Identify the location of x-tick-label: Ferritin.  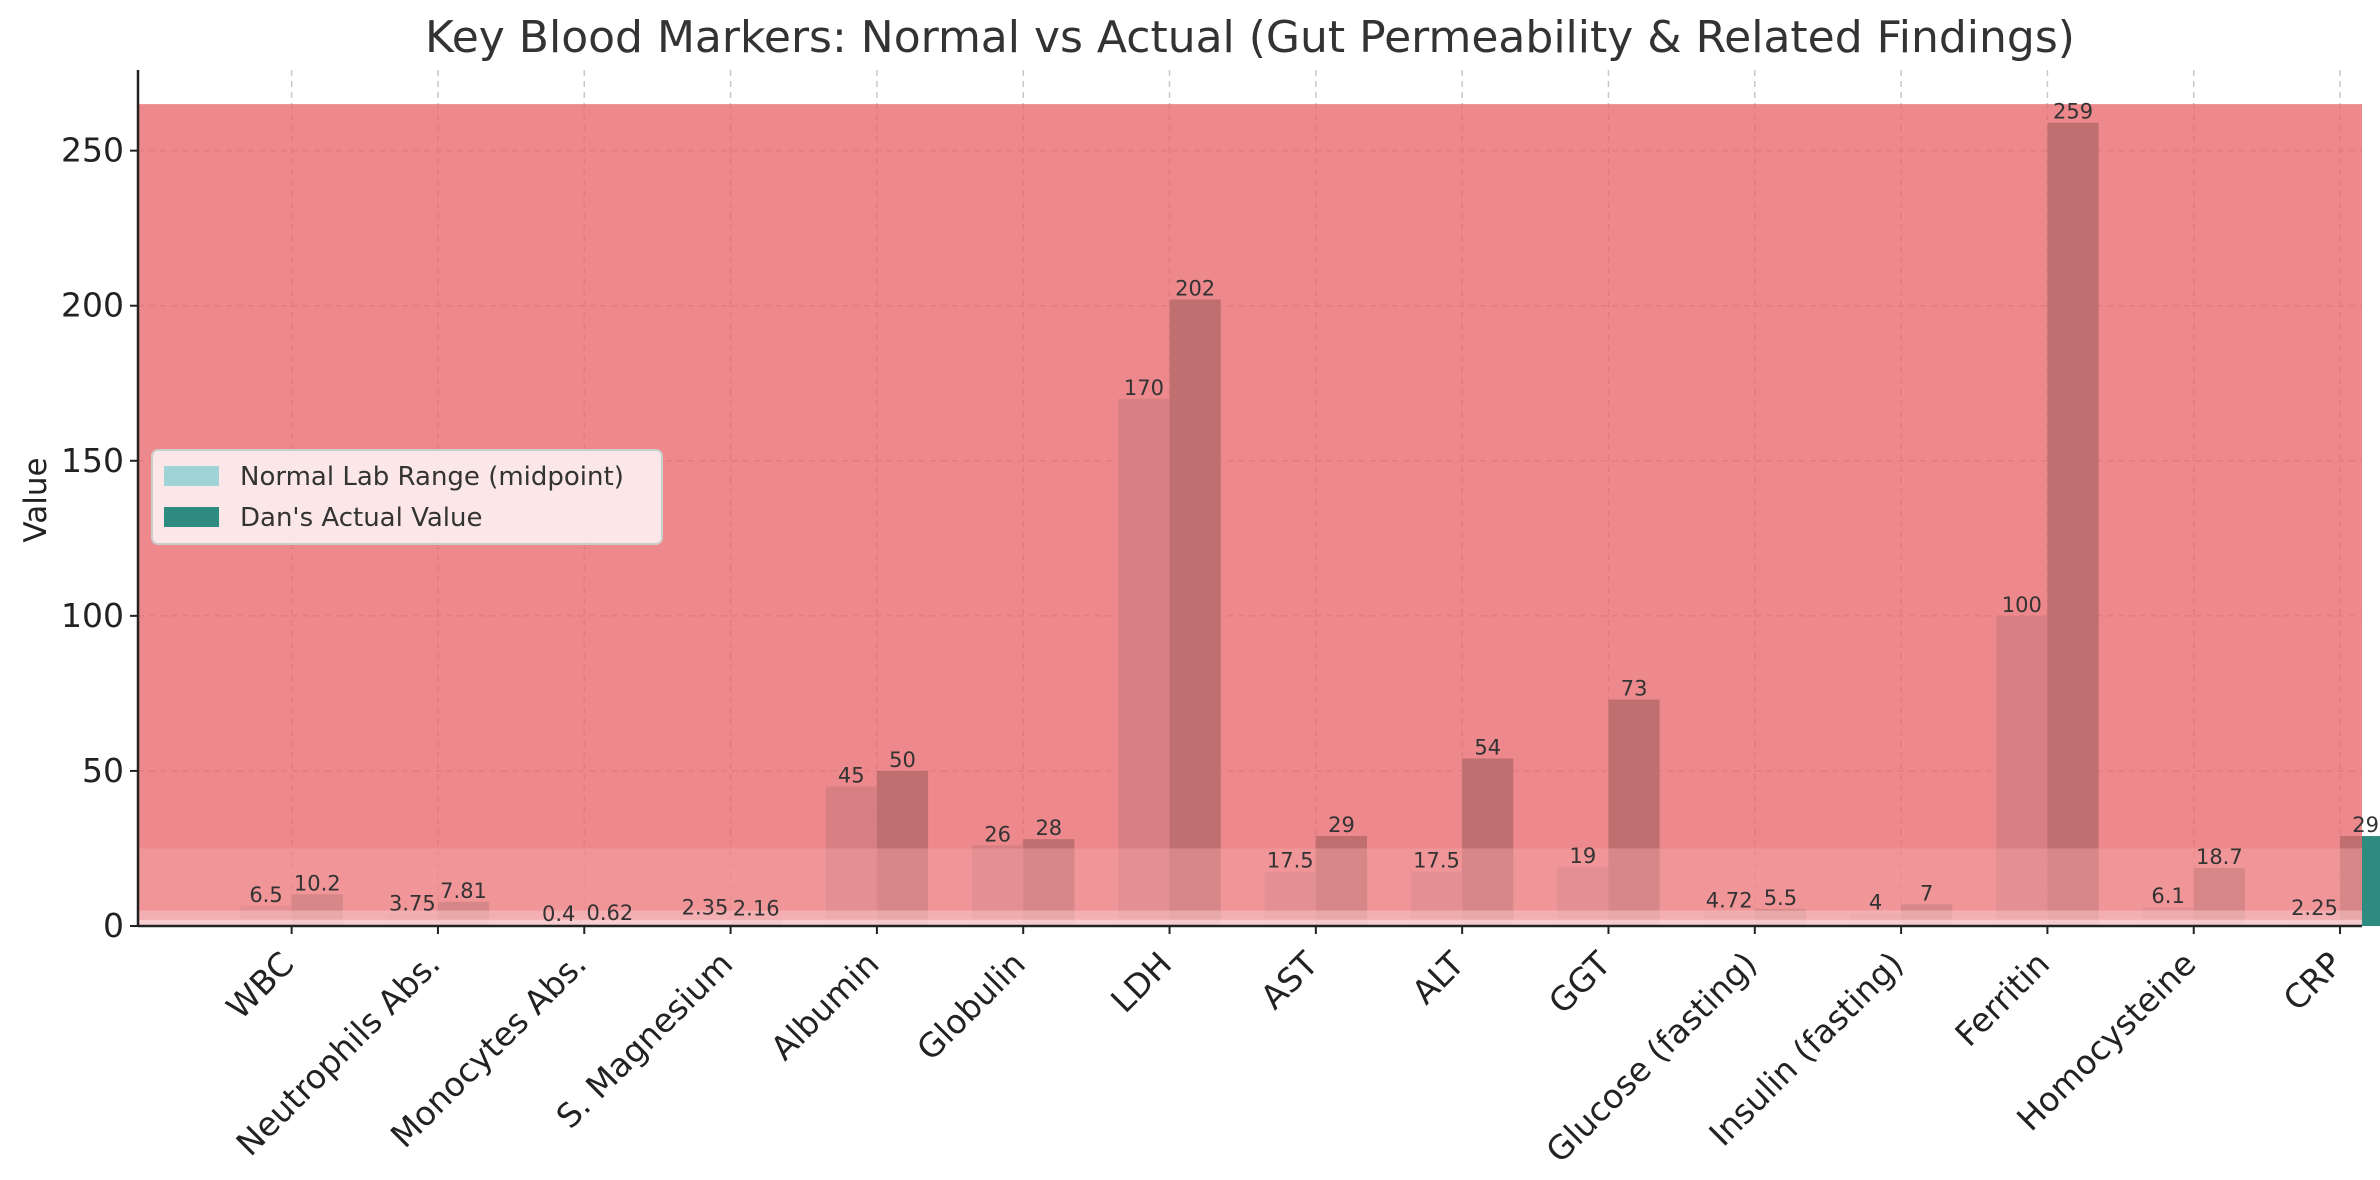
(2002, 999).